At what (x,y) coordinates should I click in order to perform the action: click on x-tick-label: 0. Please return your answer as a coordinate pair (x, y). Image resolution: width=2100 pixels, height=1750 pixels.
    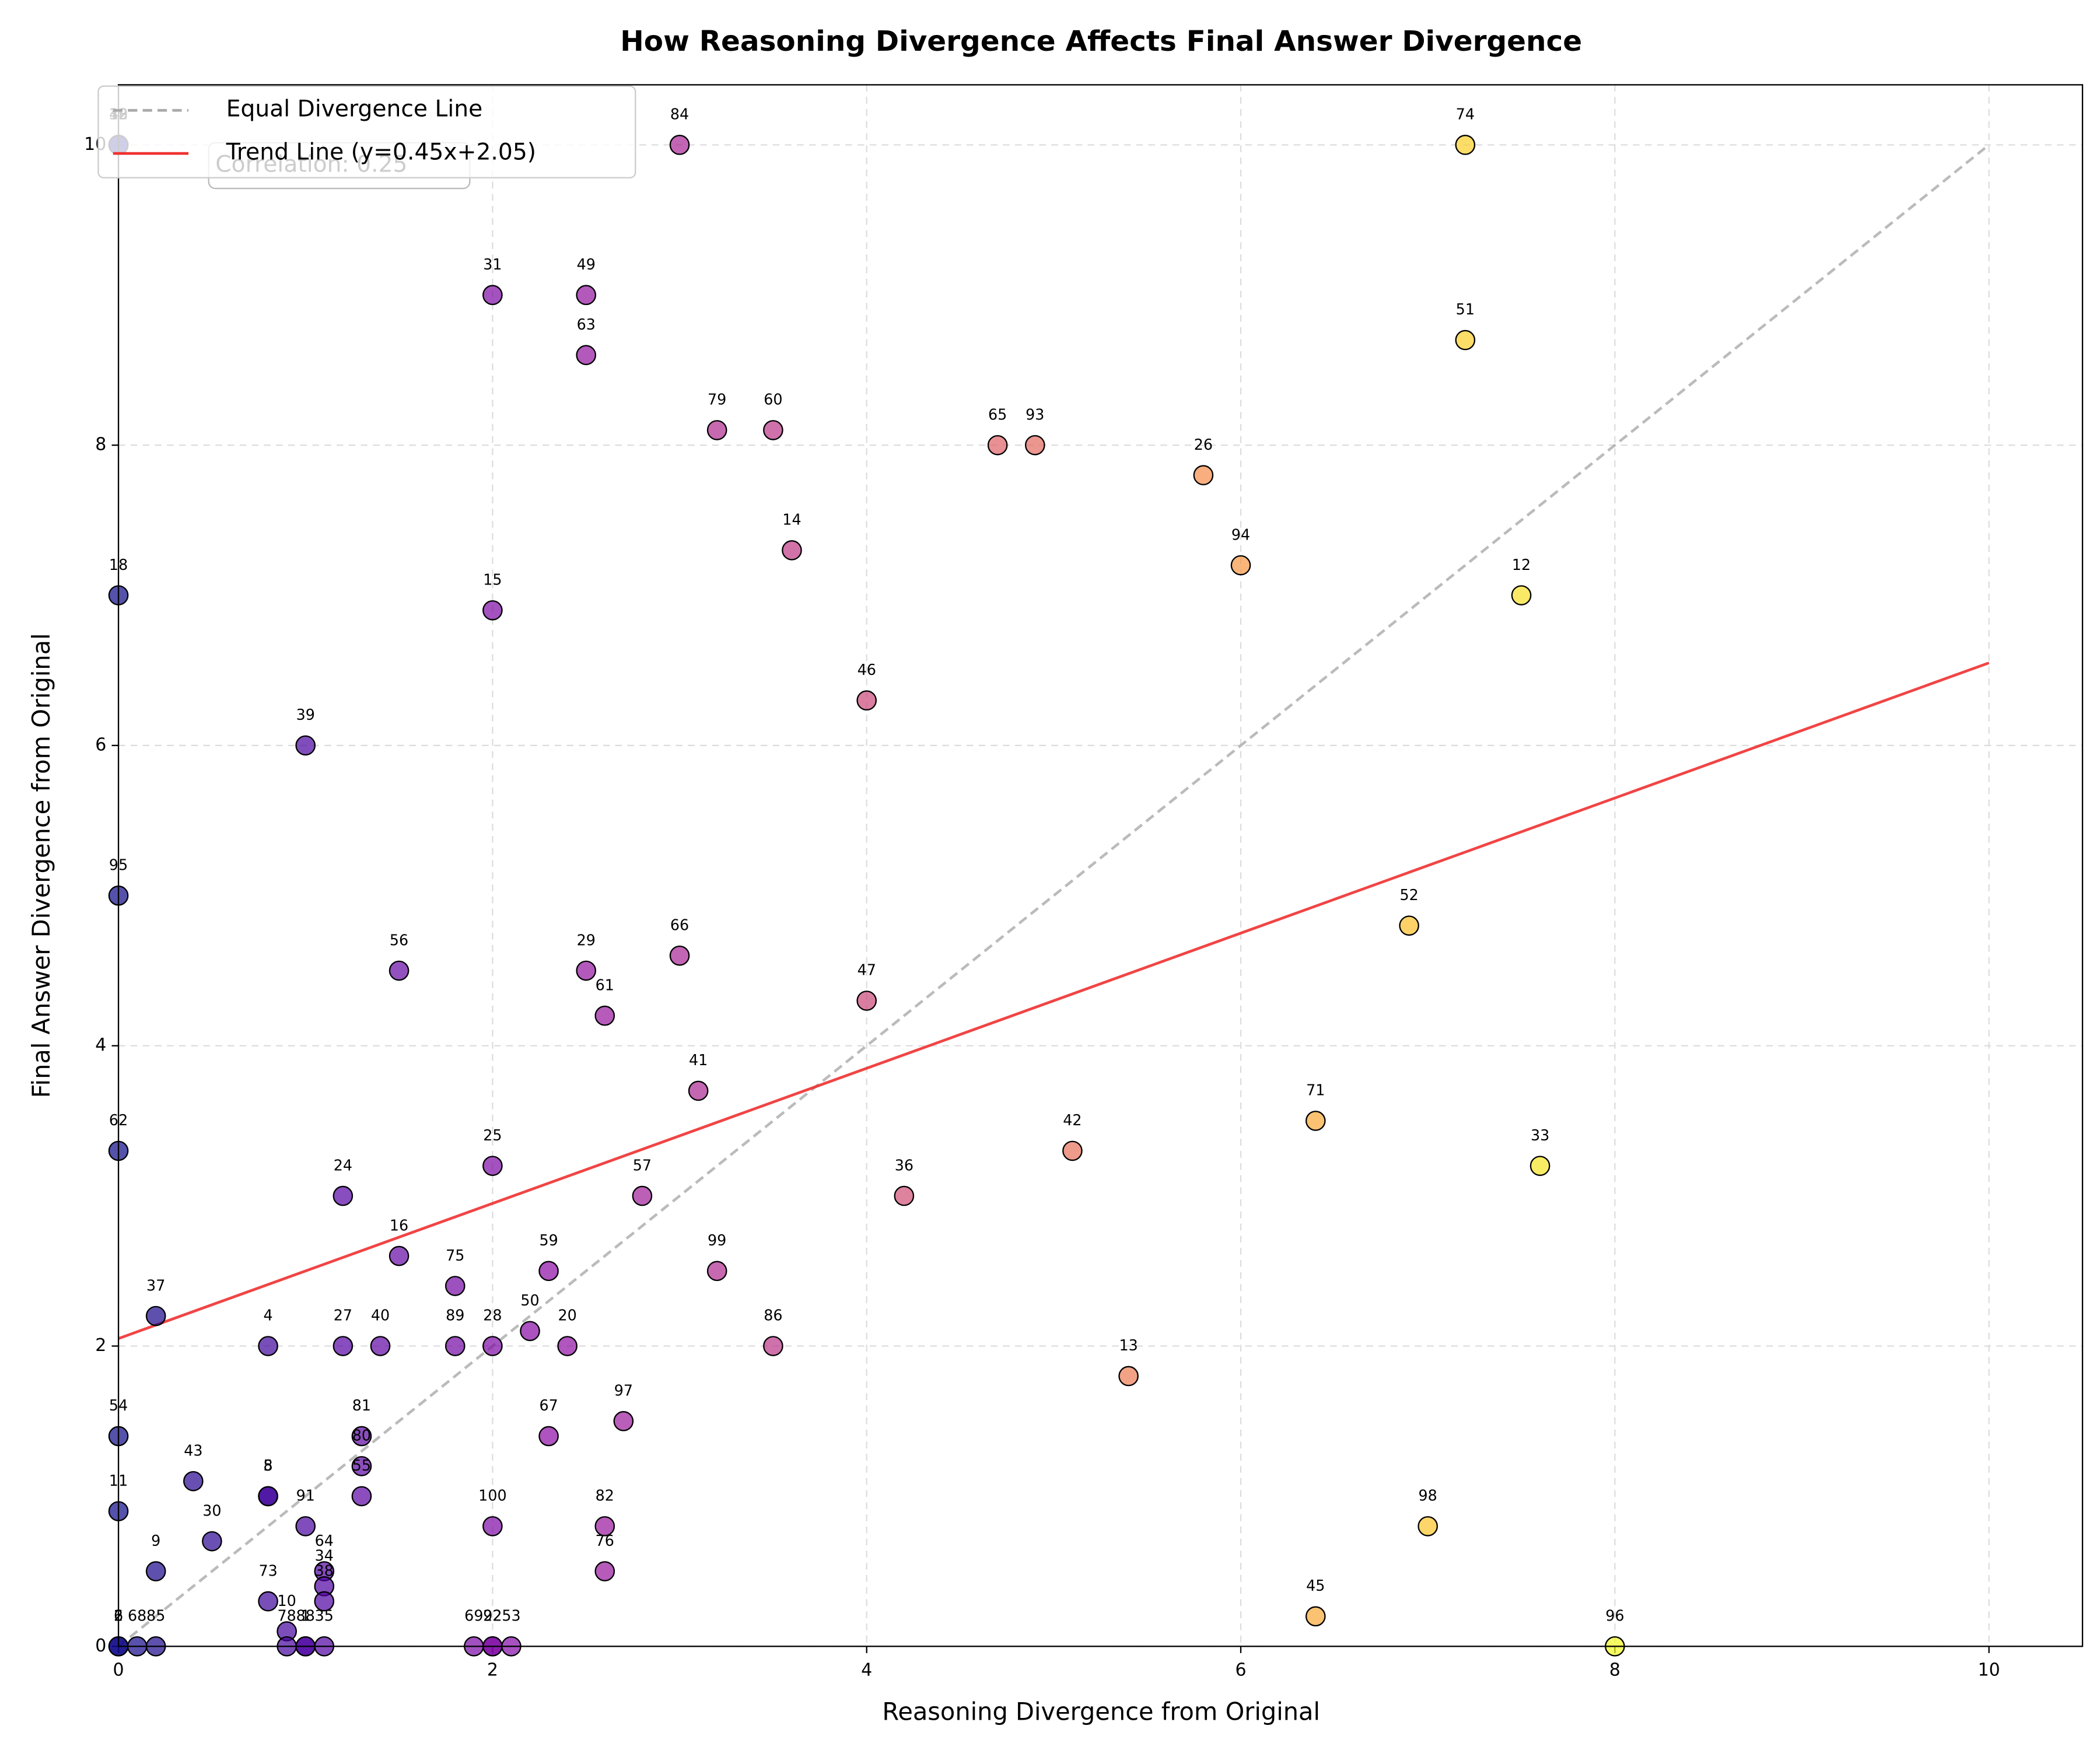
    Looking at the image, I should click on (118, 1670).